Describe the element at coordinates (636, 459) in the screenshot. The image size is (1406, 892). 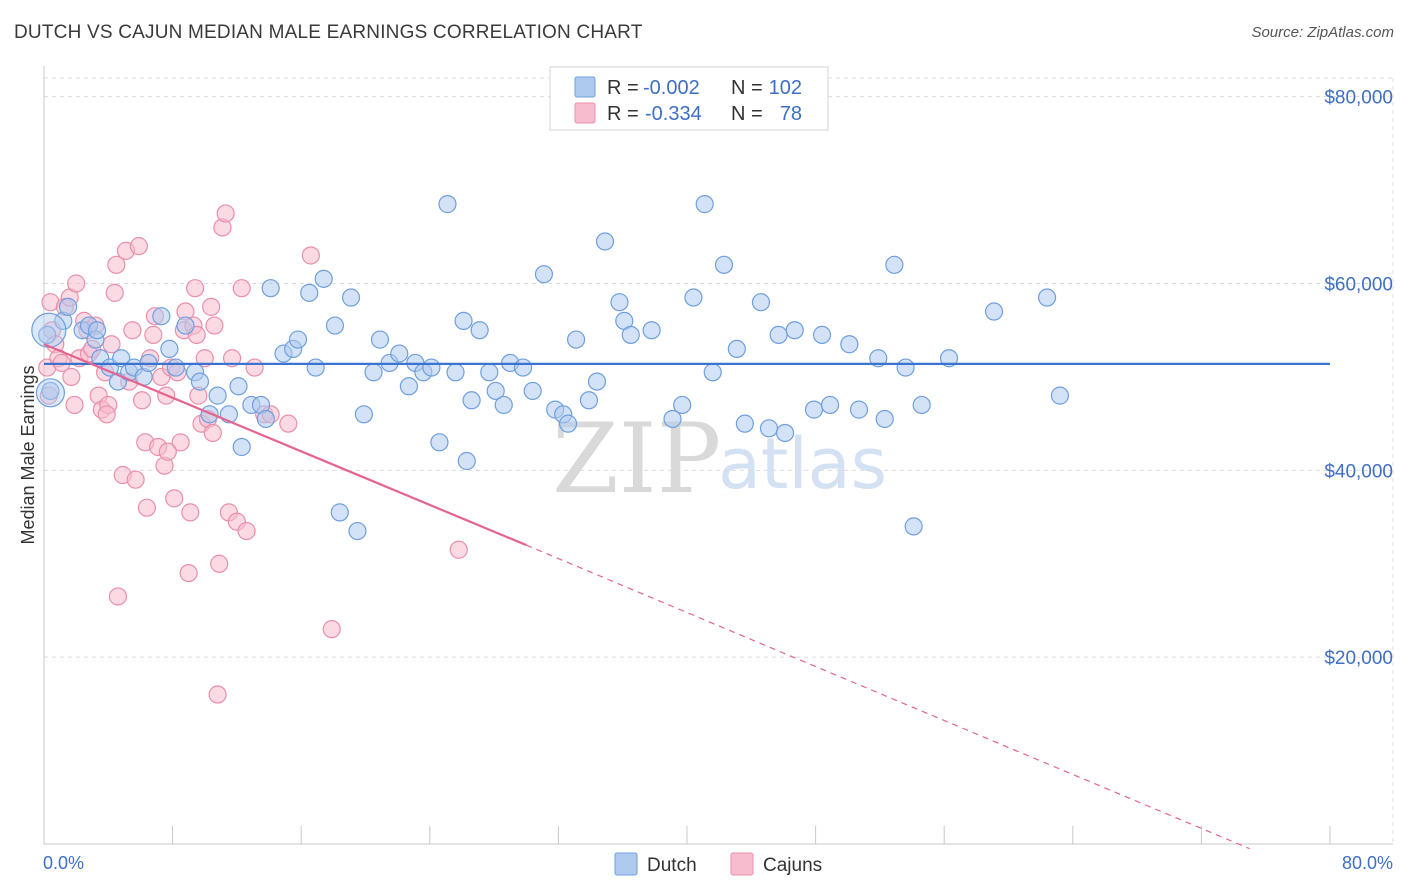
I see `watermark-zip: ZIP` at that location.